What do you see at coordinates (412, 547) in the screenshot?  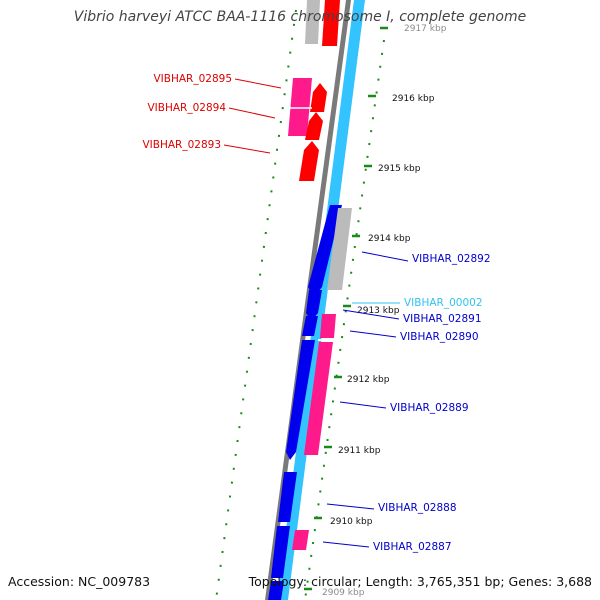 I see `gene-label: VIBHAR_02887` at bounding box center [412, 547].